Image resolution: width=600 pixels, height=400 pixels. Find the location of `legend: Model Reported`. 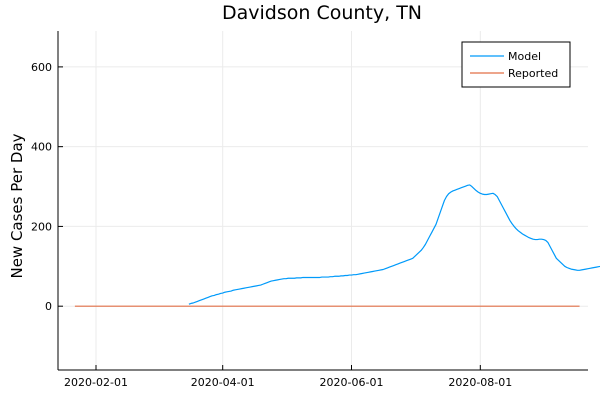

legend: Model Reported is located at coordinates (516, 64).